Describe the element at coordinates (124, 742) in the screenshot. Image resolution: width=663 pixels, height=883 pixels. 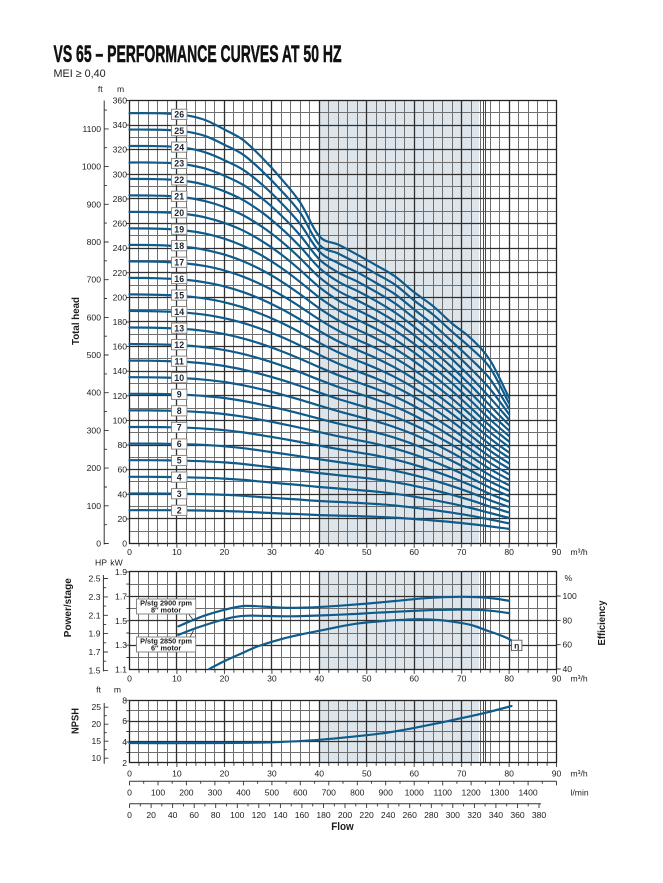
I see `svg-text: 4` at that location.